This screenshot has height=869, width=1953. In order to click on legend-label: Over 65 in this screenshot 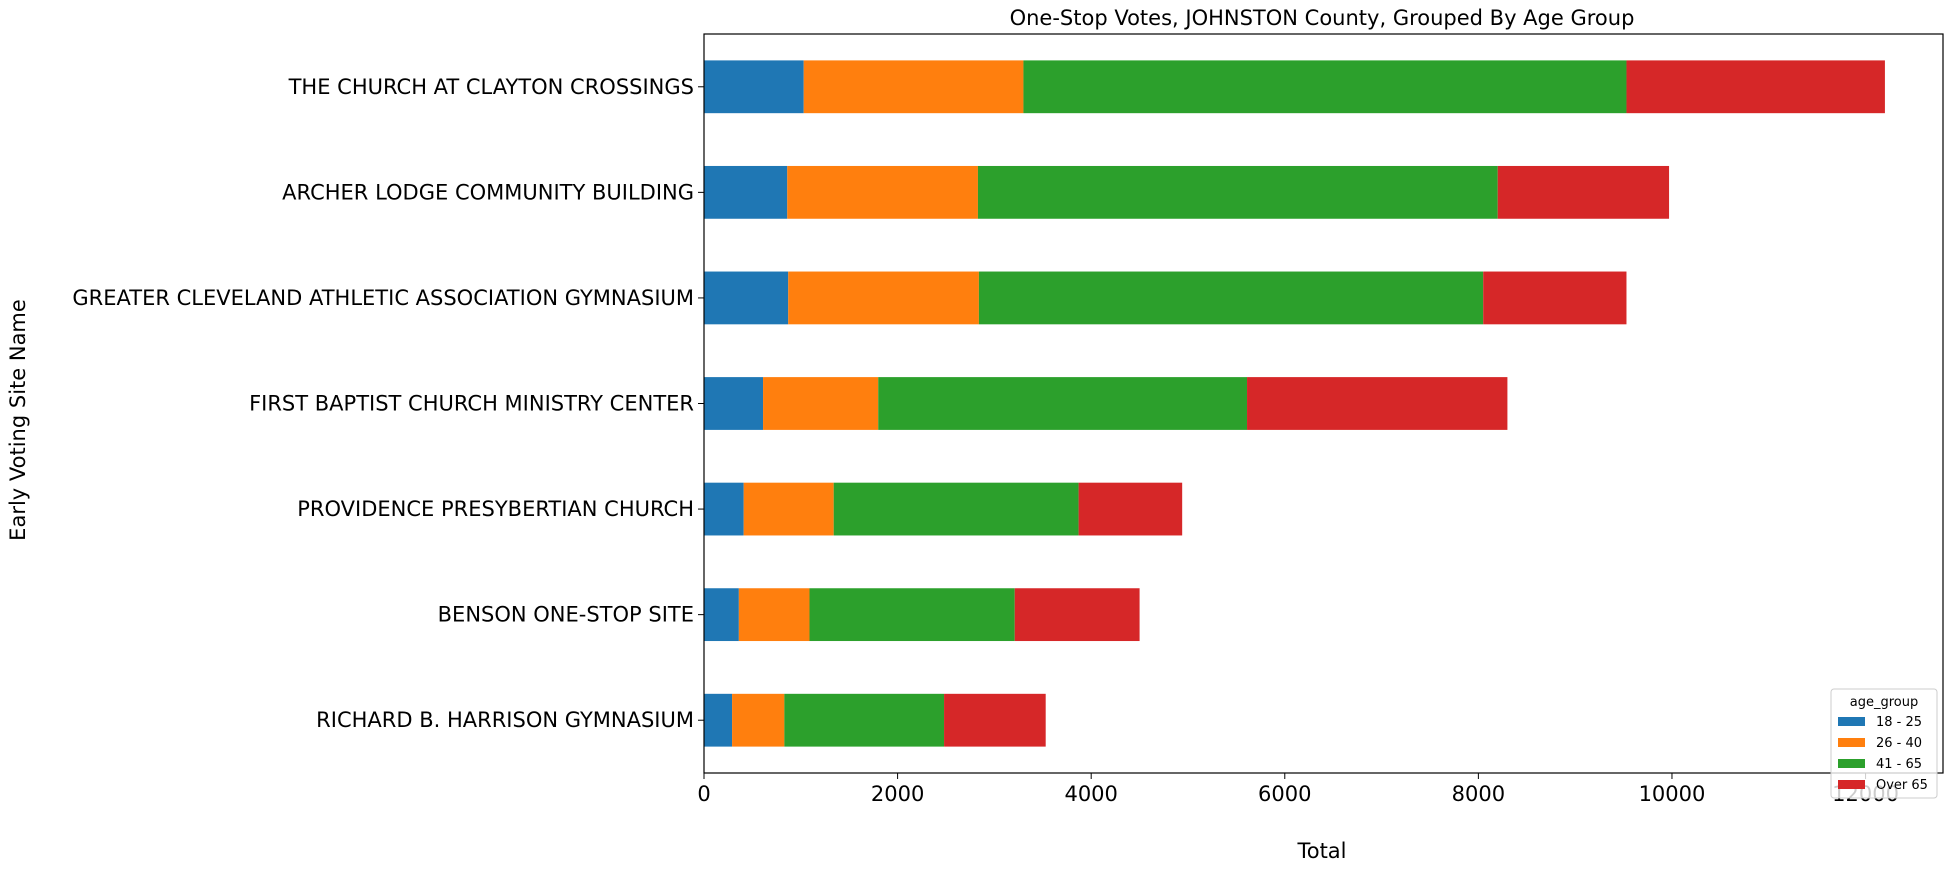, I will do `click(1902, 785)`.